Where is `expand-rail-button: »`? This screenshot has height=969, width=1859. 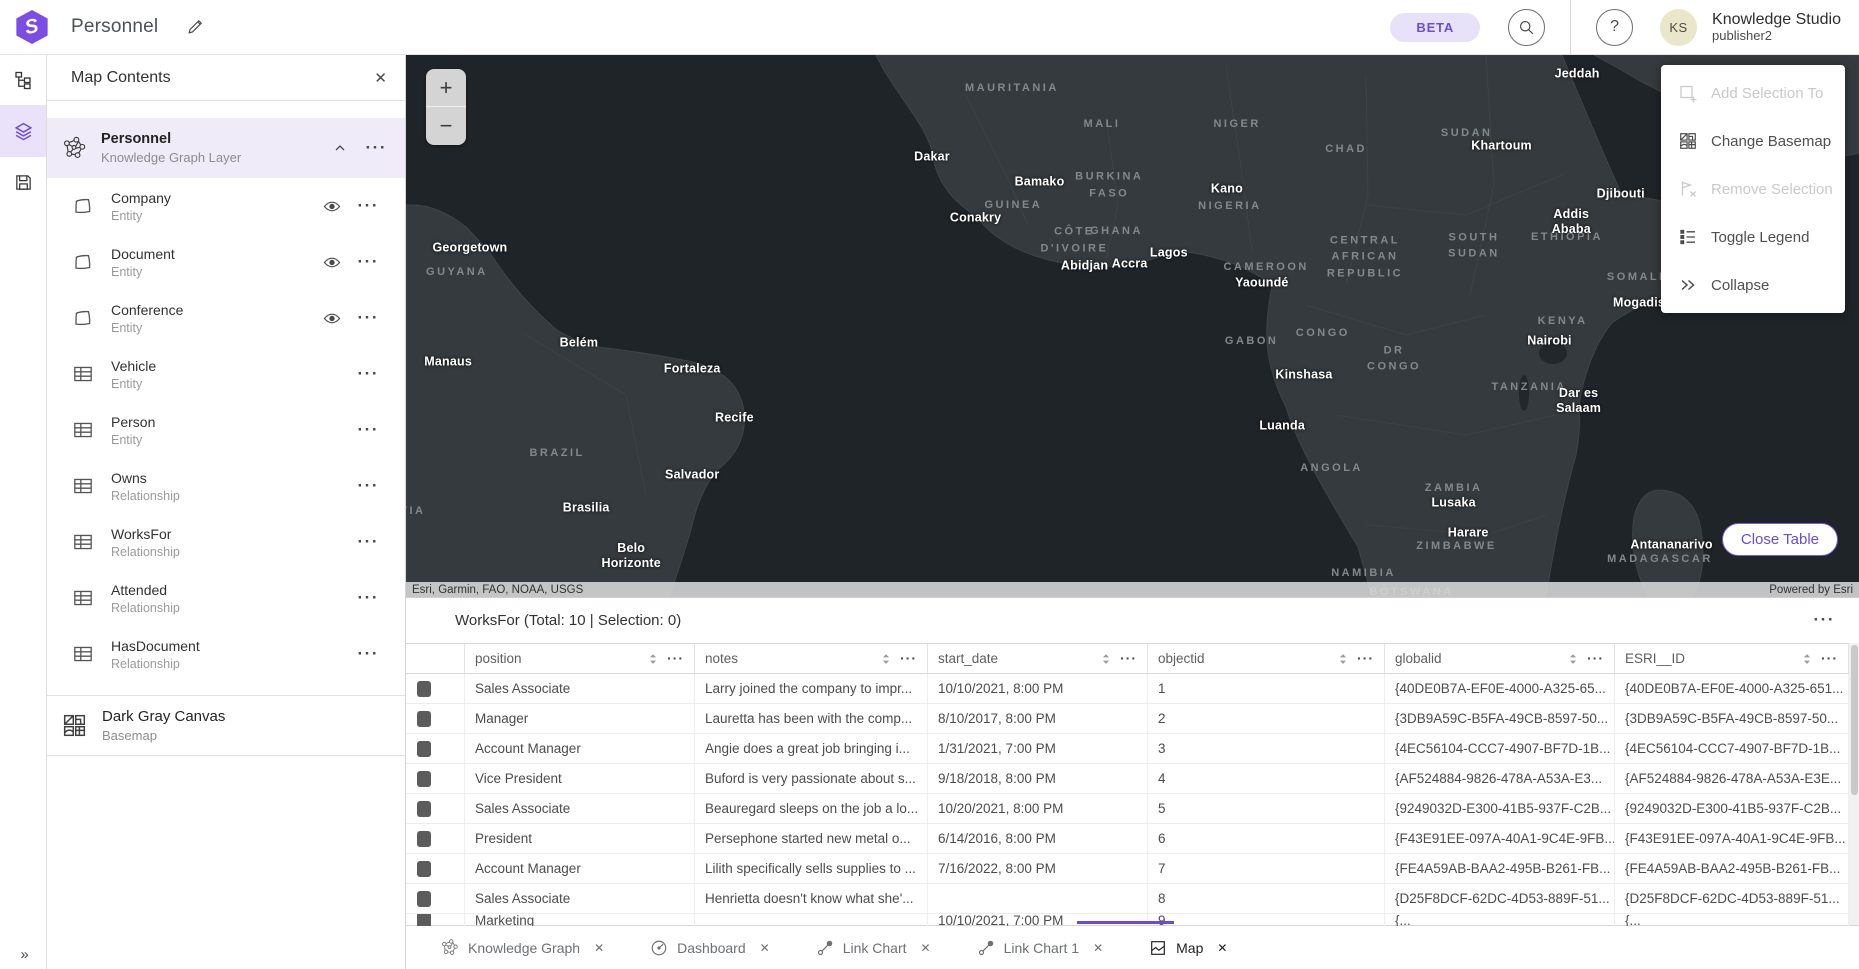 expand-rail-button: » is located at coordinates (23, 954).